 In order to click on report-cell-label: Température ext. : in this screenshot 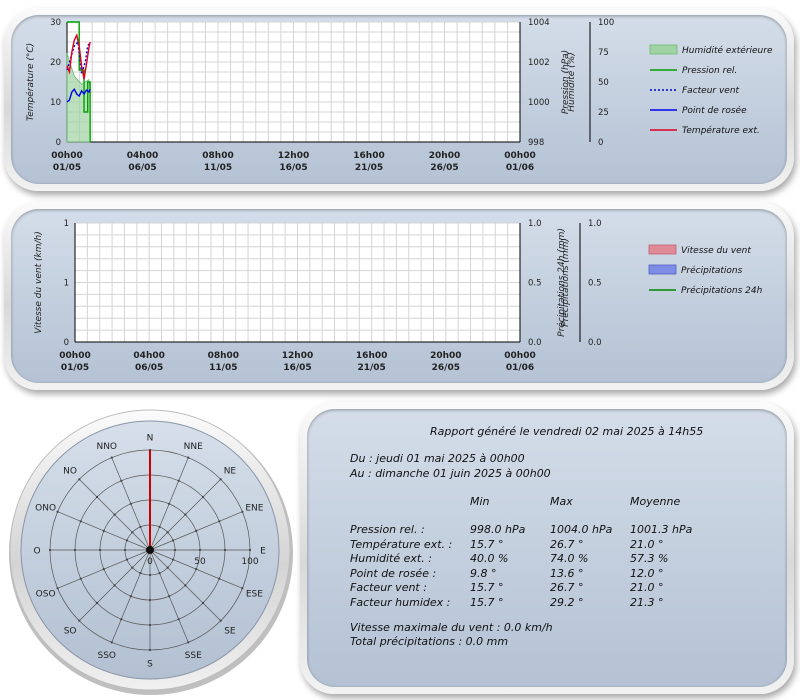, I will do `click(401, 544)`.